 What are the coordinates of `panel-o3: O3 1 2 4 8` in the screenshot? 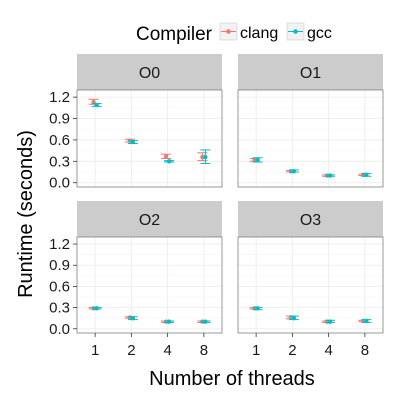 It's located at (310, 280).